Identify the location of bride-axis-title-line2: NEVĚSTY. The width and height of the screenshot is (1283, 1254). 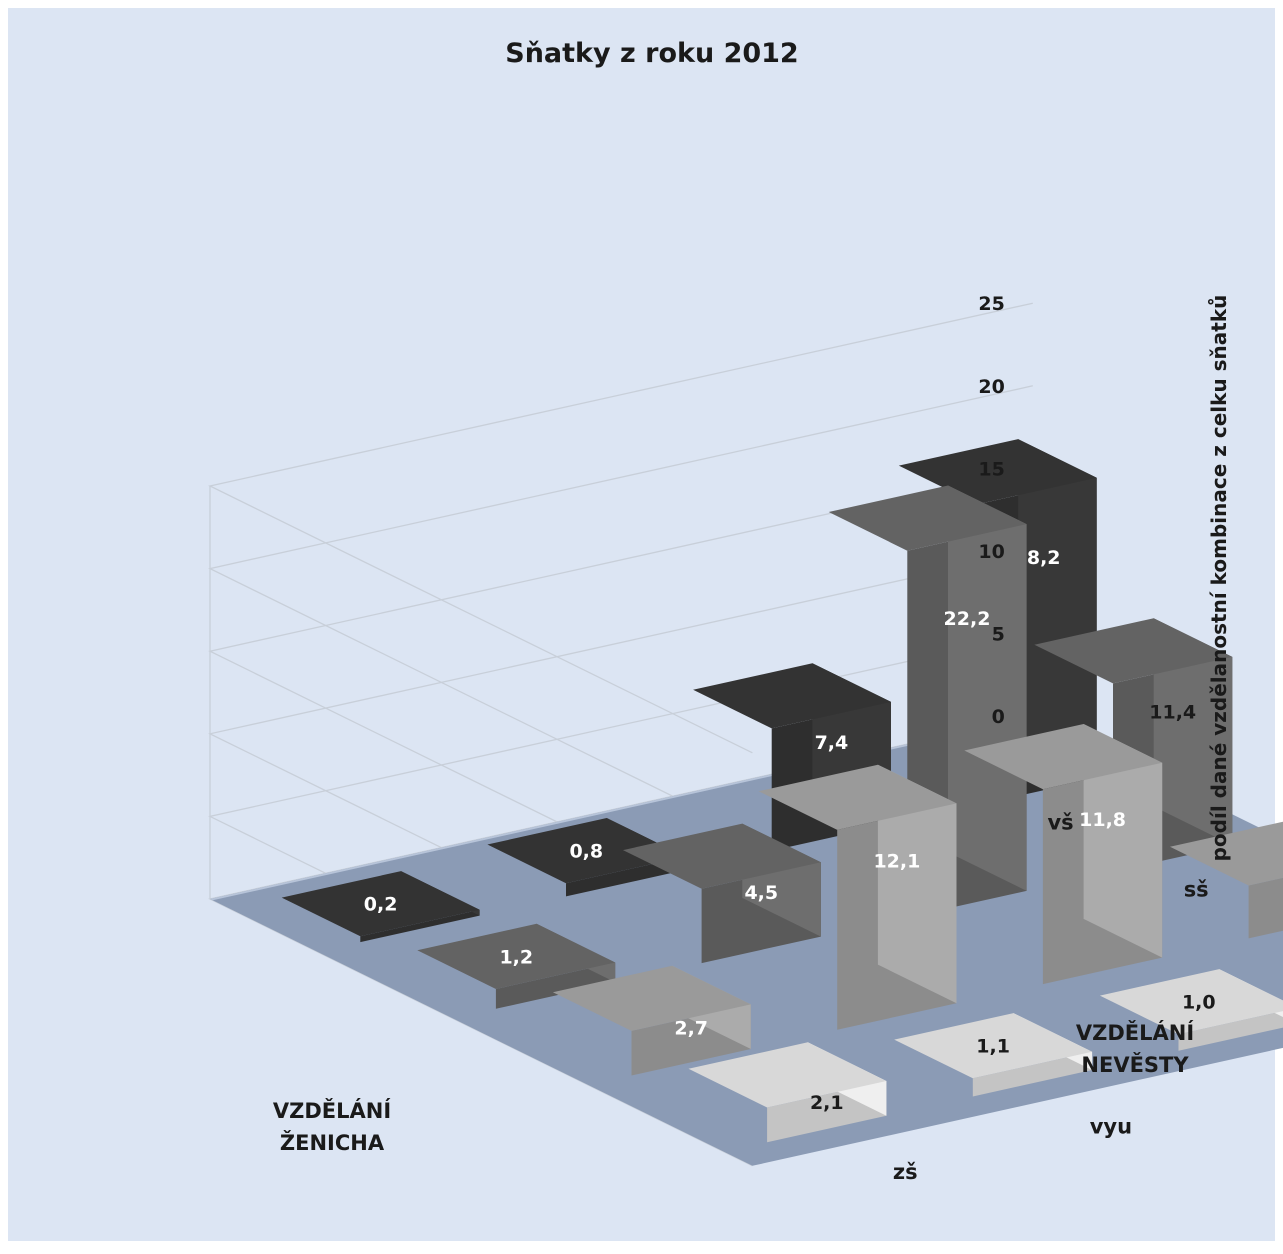
(1135, 1064).